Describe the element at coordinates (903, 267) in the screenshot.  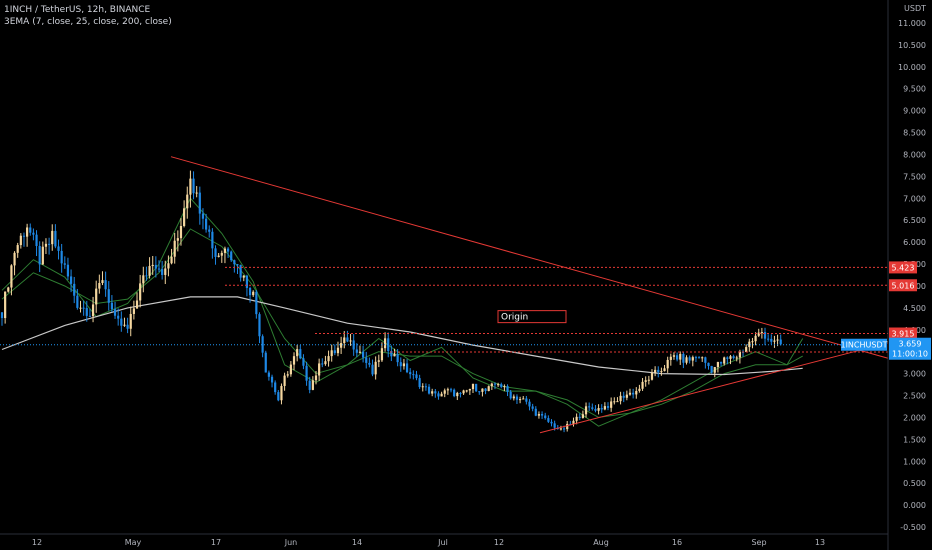
I see `level-tag` at that location.